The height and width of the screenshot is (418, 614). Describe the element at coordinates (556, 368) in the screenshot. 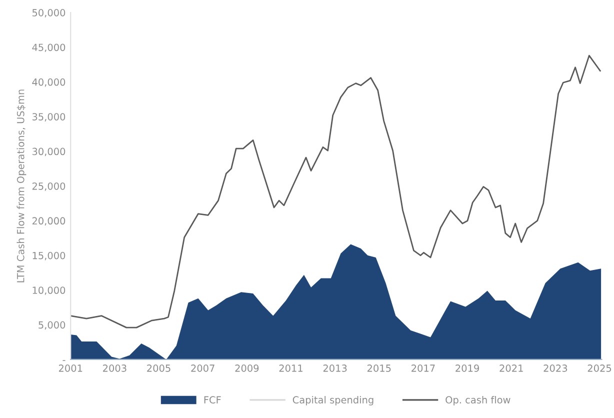

I see `x-tick-label: 2023` at that location.